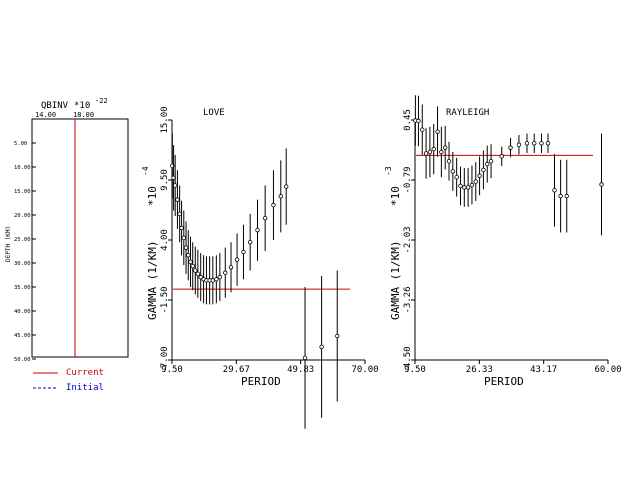 This screenshot has height=480, width=640. Describe the element at coordinates (467, 113) in the screenshot. I see `rayleigh-title: RAYLEIGH` at that location.